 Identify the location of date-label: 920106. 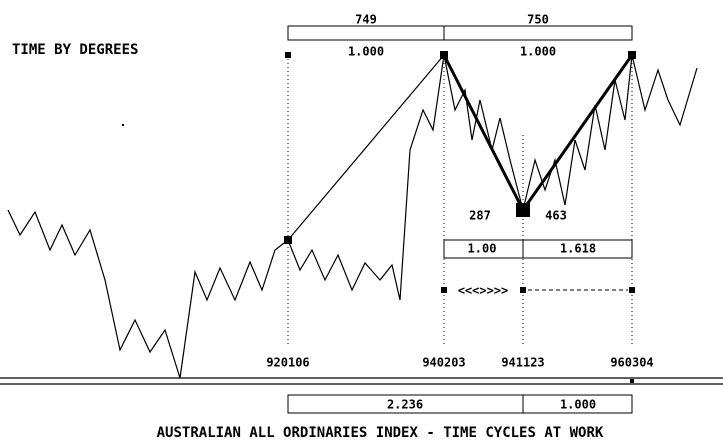
(287, 363).